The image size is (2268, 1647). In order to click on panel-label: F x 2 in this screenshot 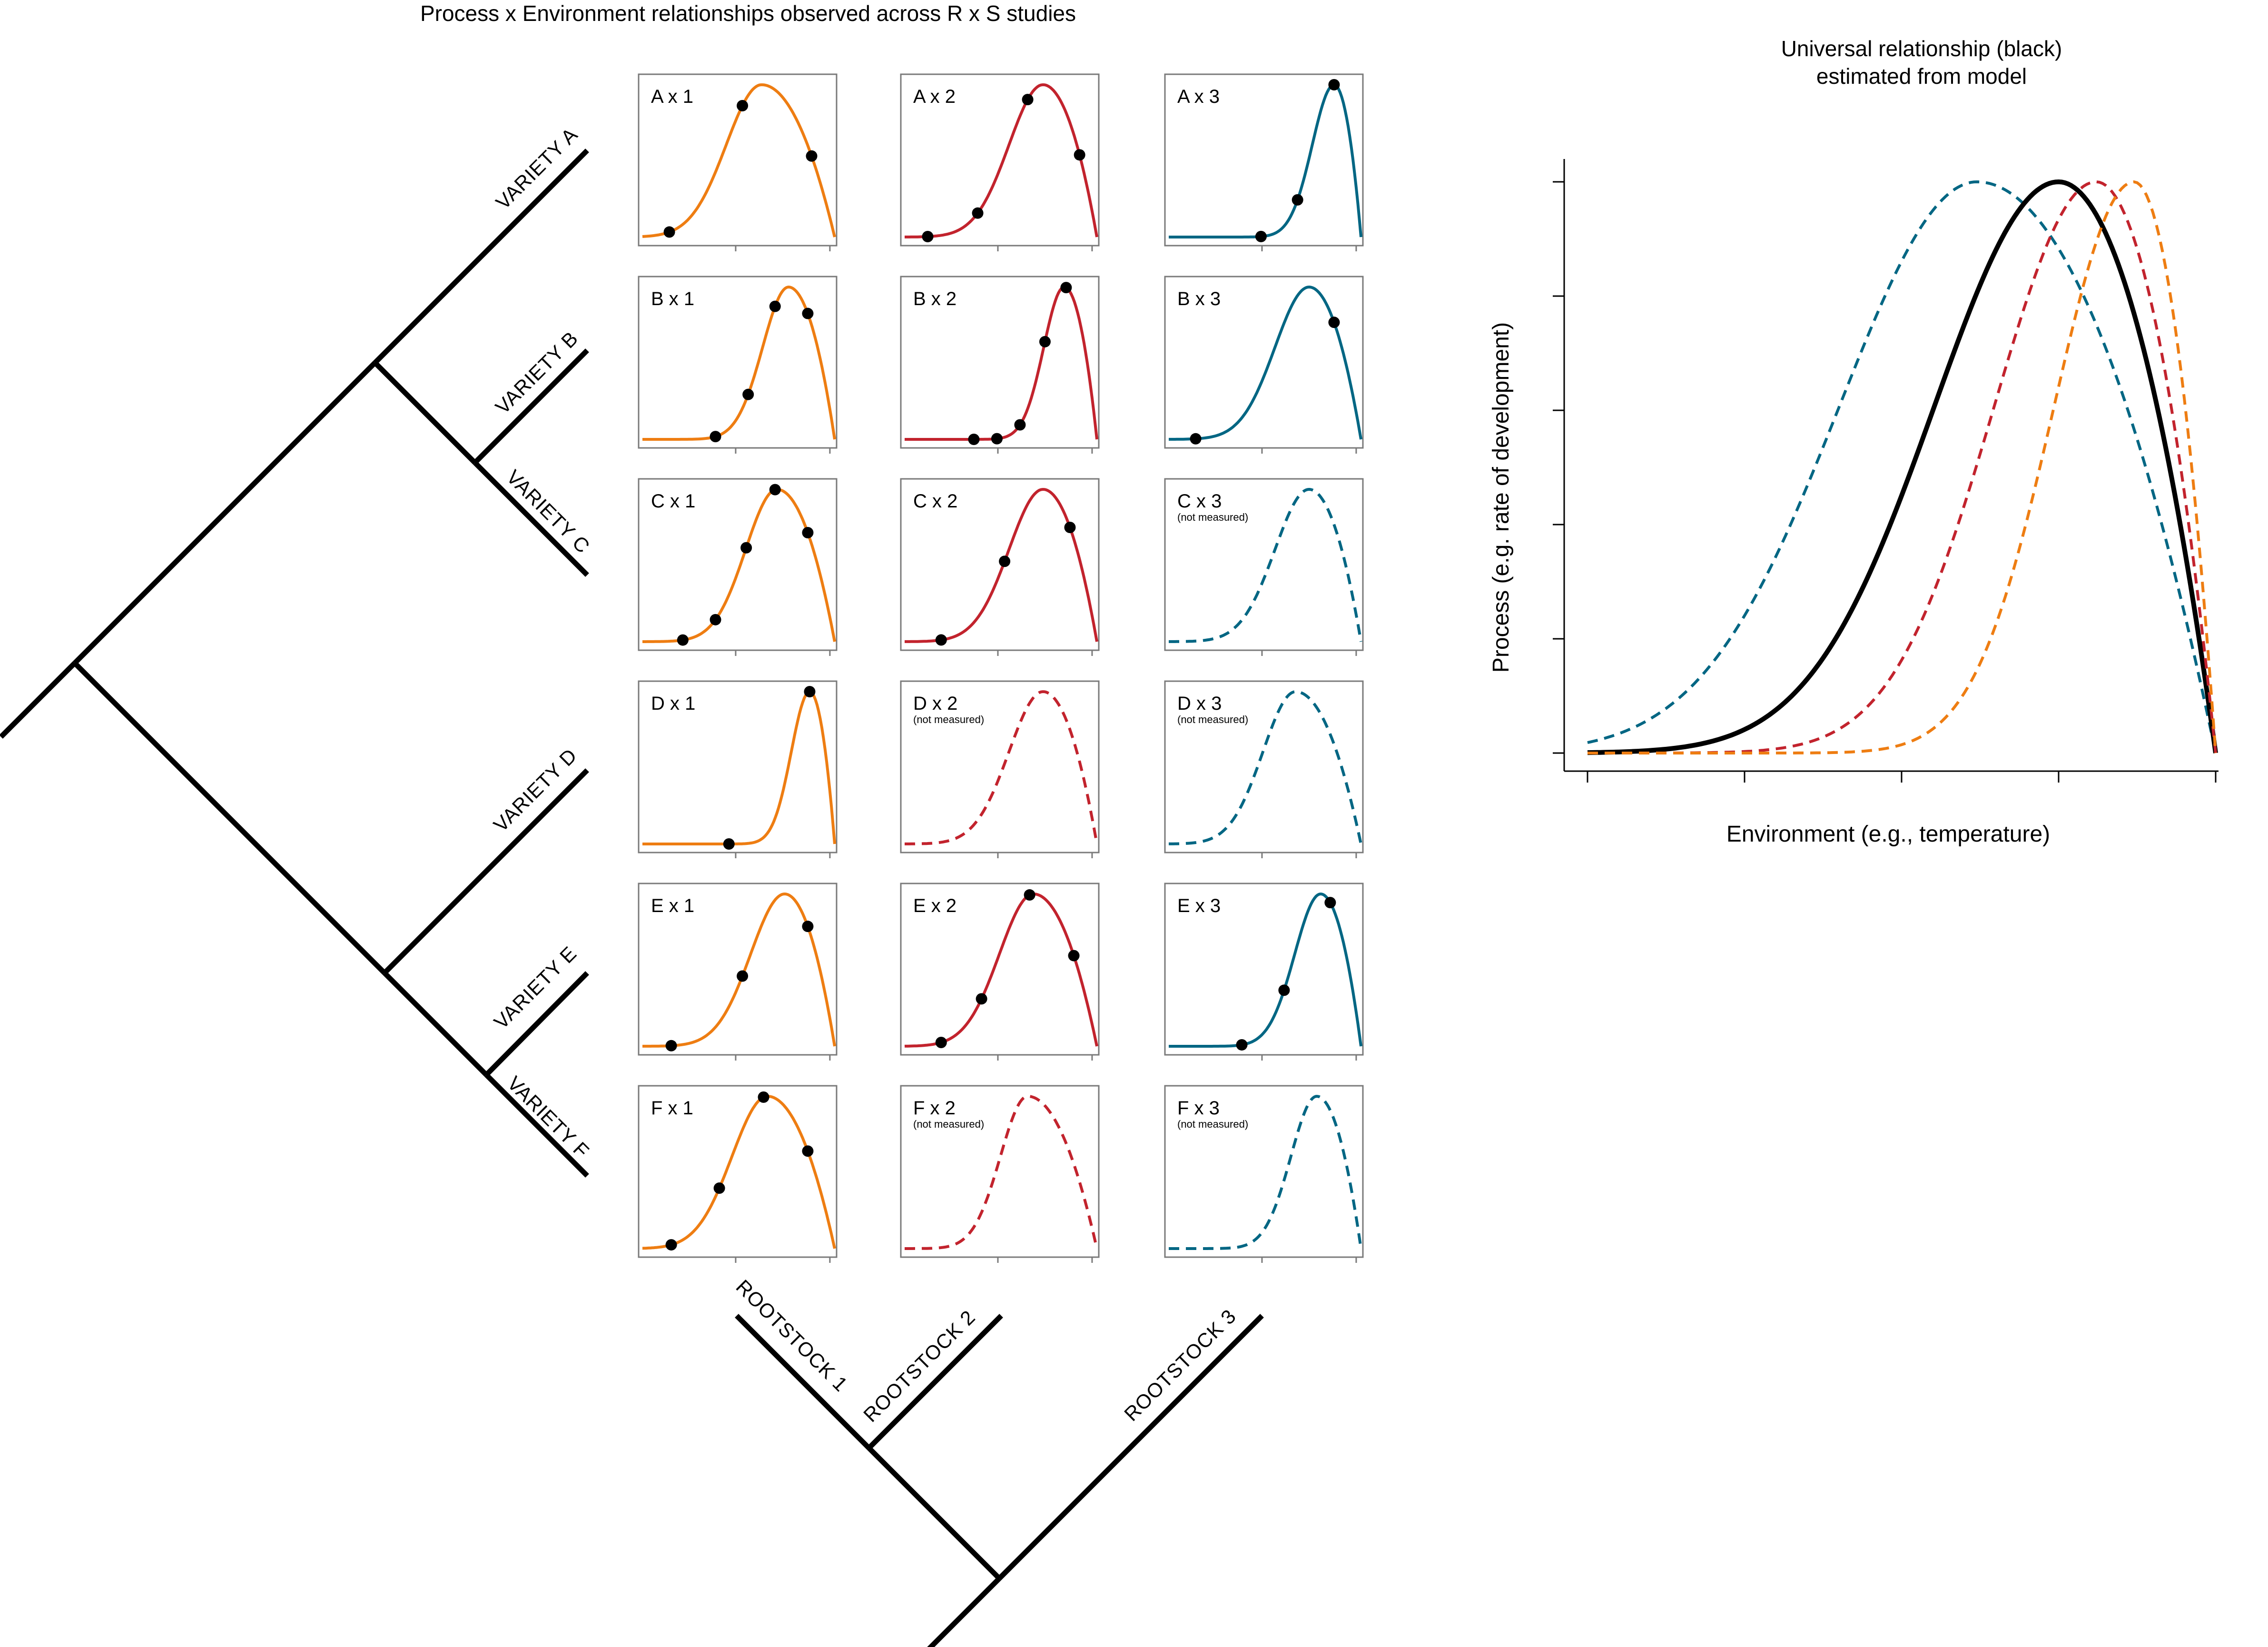, I will do `click(935, 1108)`.